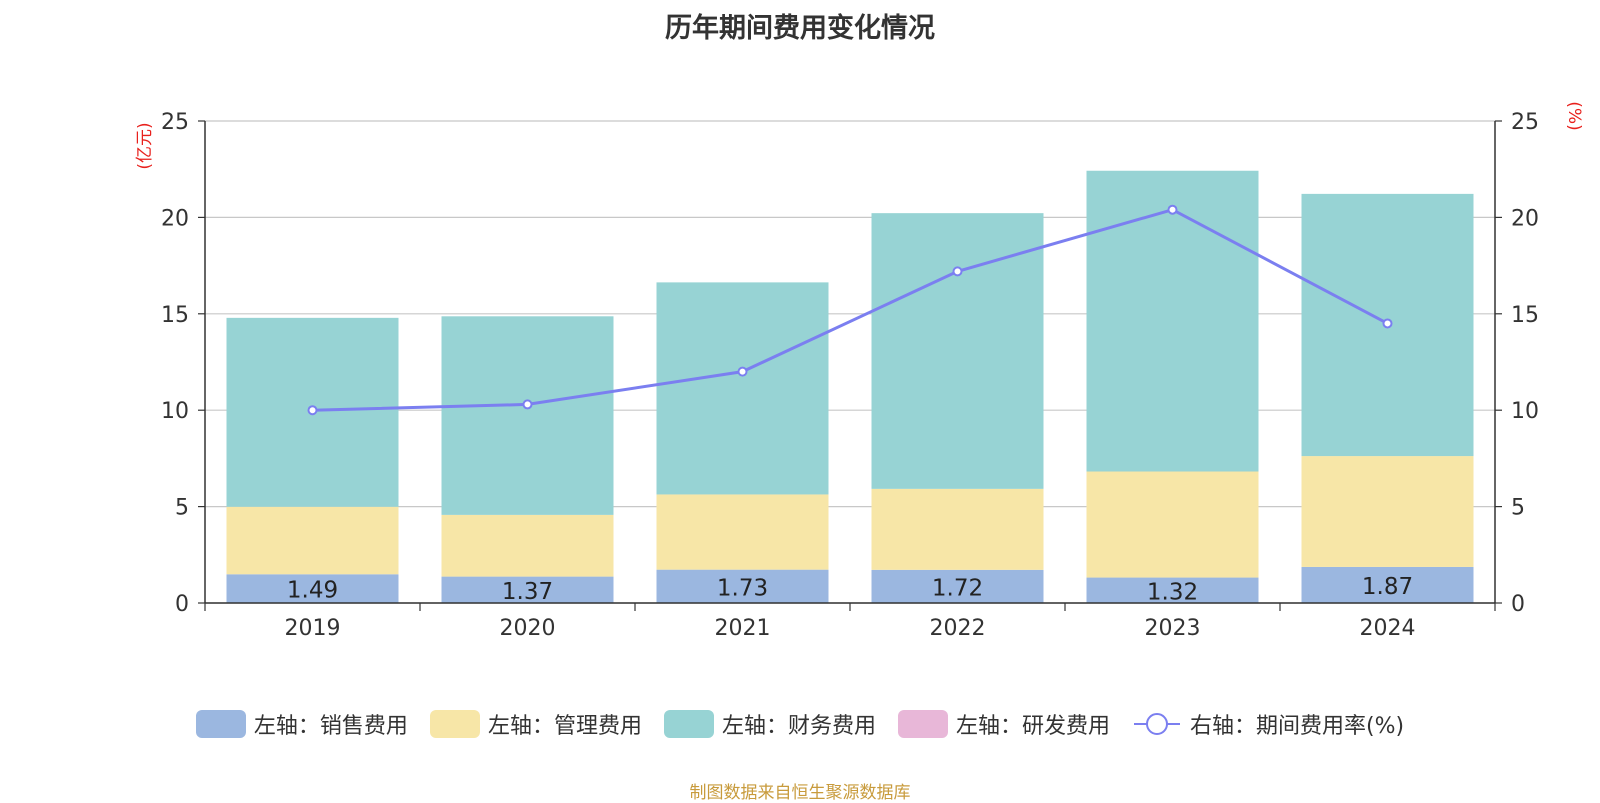 The height and width of the screenshot is (803, 1600). Describe the element at coordinates (528, 628) in the screenshot. I see `x-tick-label: 2020` at that location.